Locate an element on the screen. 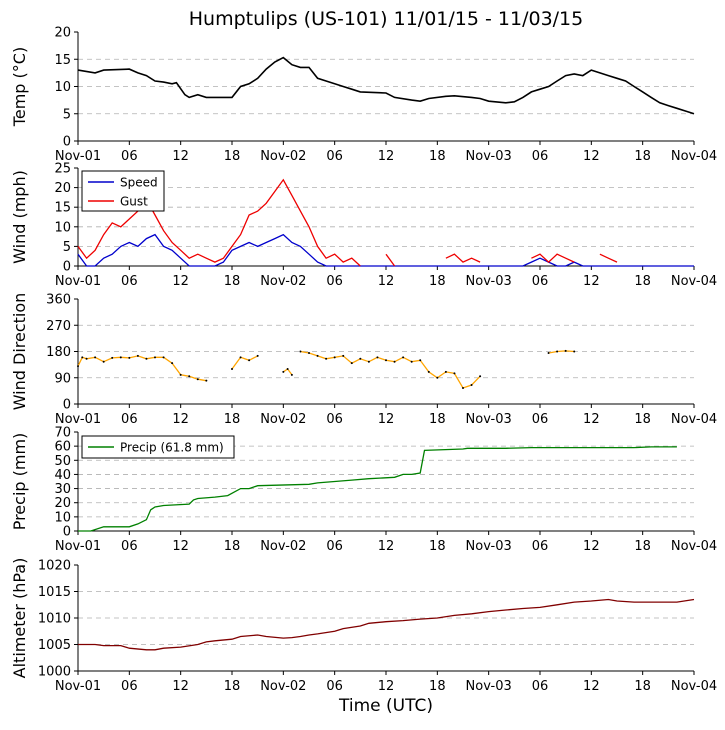  y-tick-label: 360 is located at coordinates (58, 300).